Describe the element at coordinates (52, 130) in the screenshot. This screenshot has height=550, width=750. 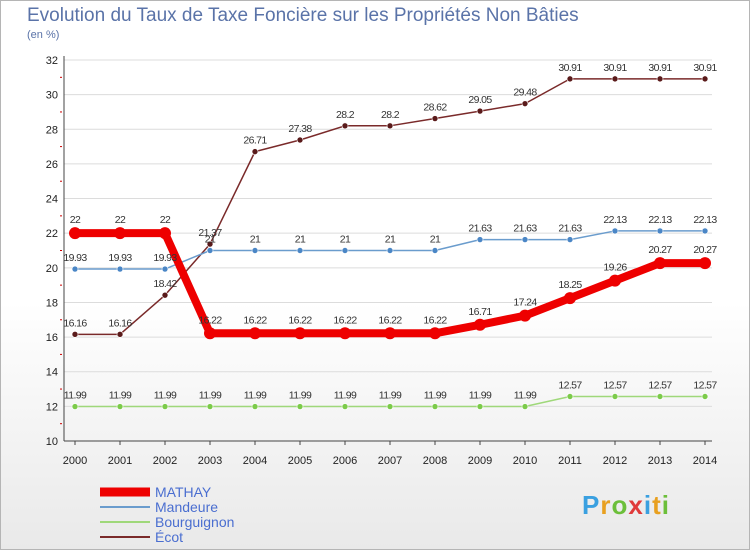
I see `y-tick-label: 28` at that location.